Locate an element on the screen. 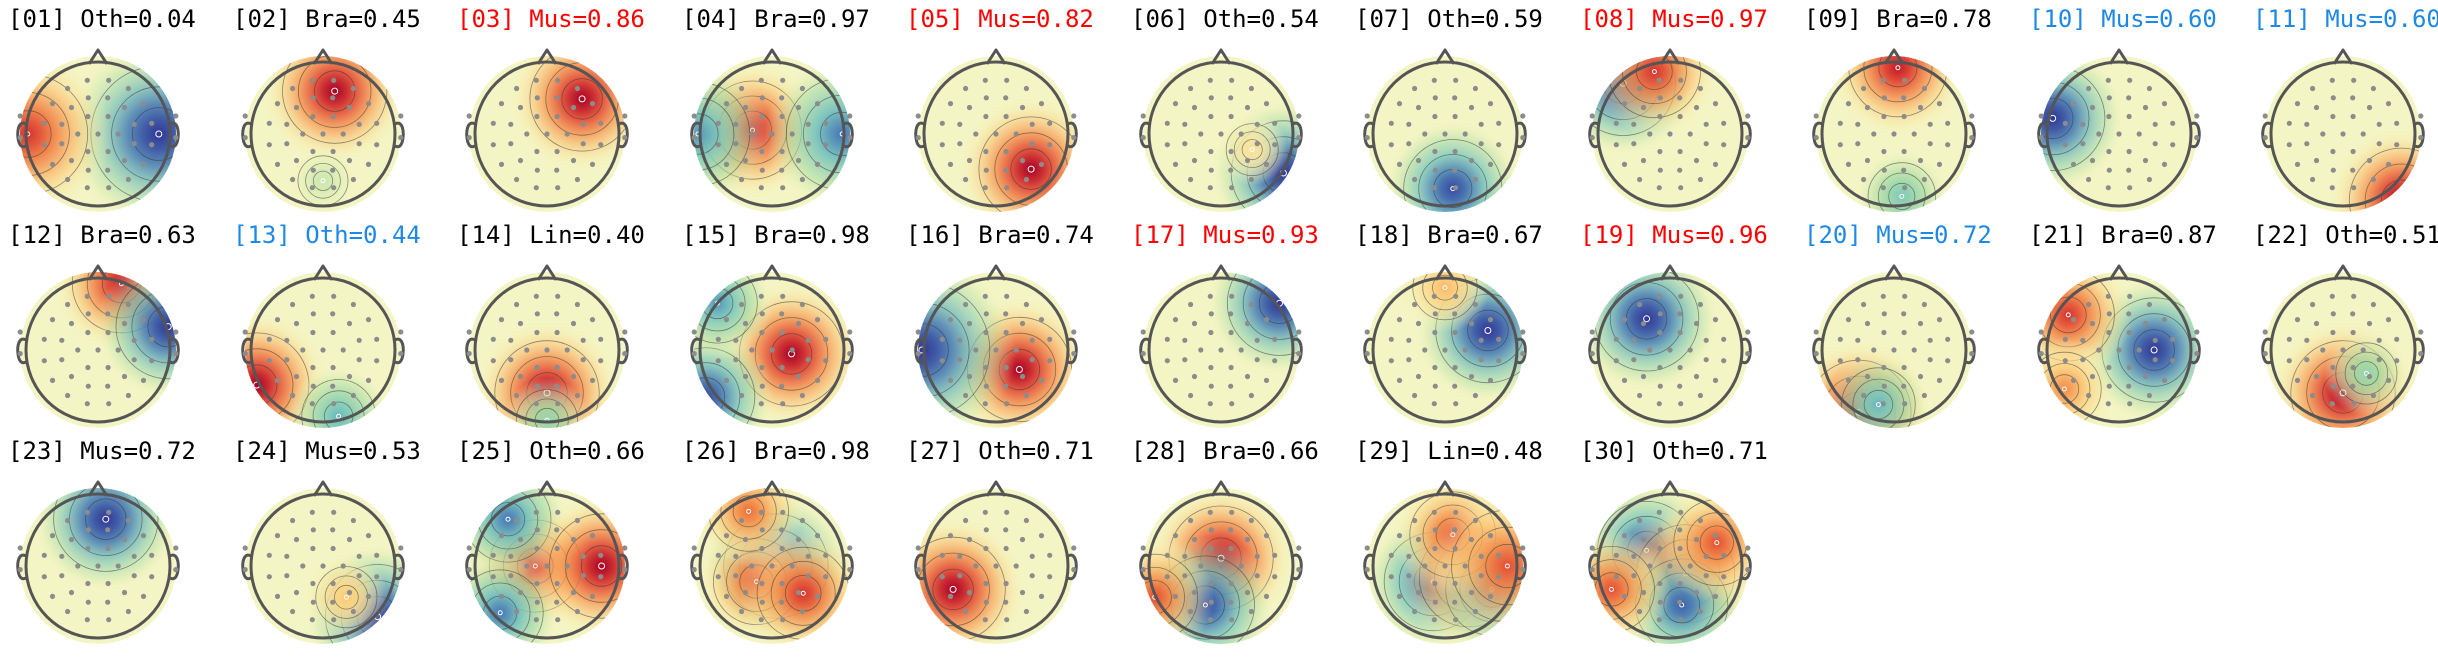 The width and height of the screenshot is (2438, 667). component-cell: [30] Oth=0.71 is located at coordinates (1692, 546).